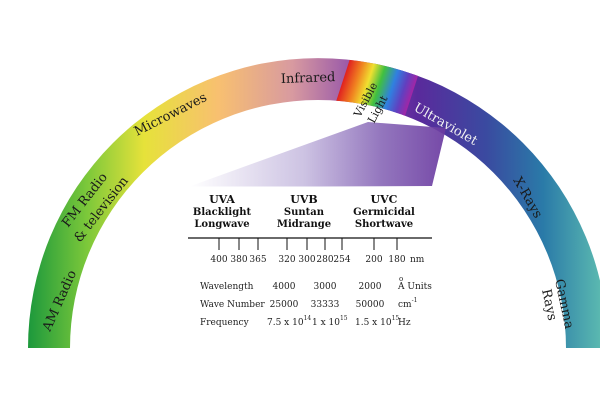  What do you see at coordinates (325, 305) in the screenshot?
I see `cell-wavenumber-uvb: 33333` at bounding box center [325, 305].